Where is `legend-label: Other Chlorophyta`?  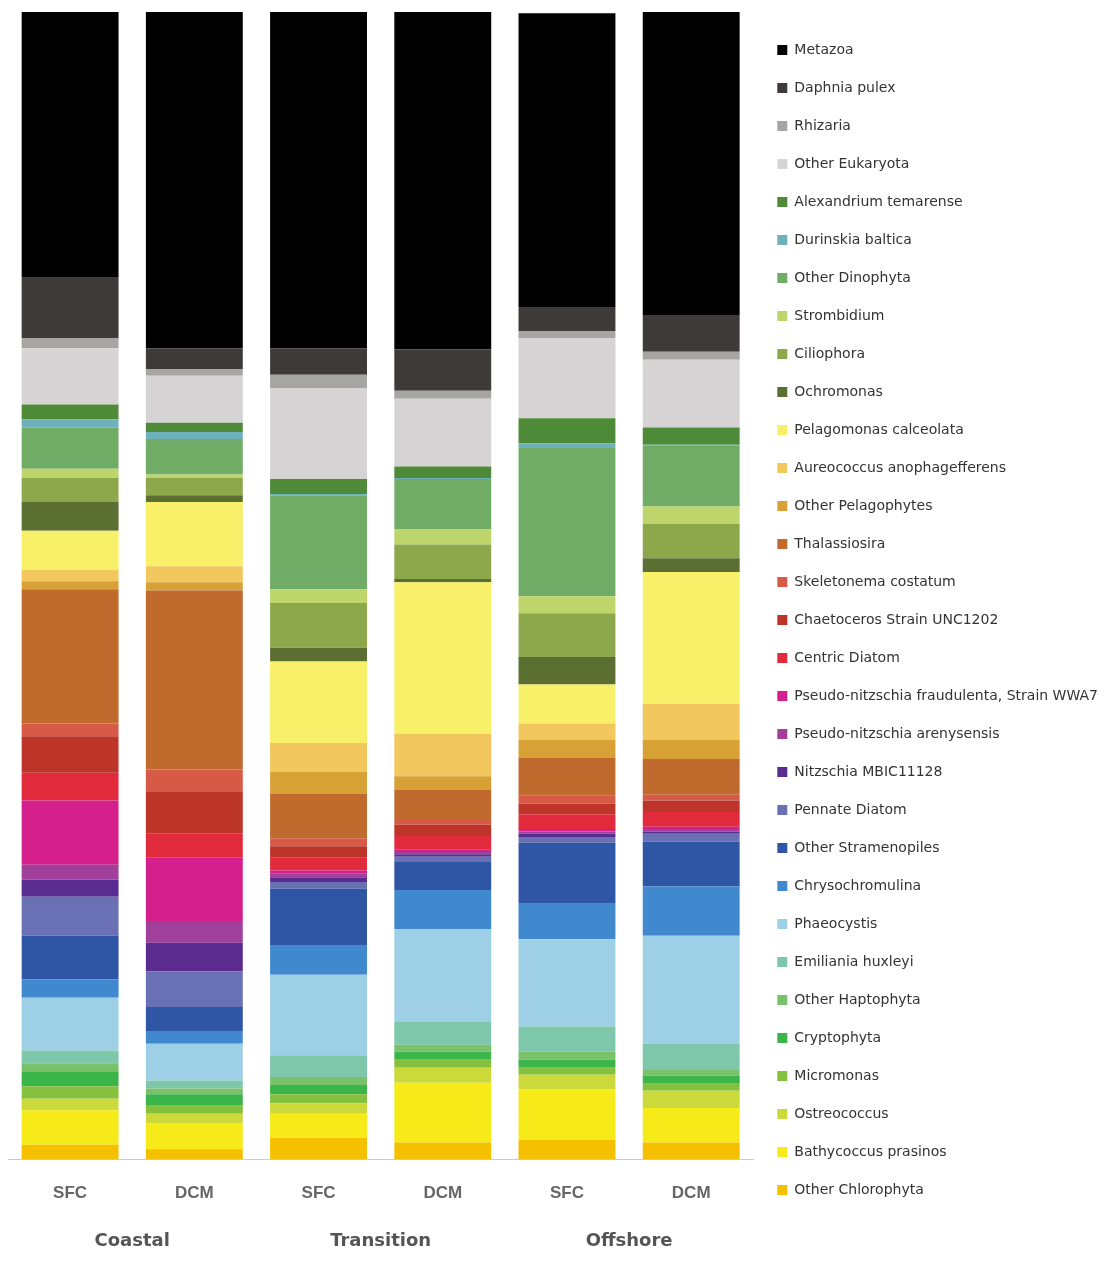 legend-label: Other Chlorophyta is located at coordinates (859, 1188).